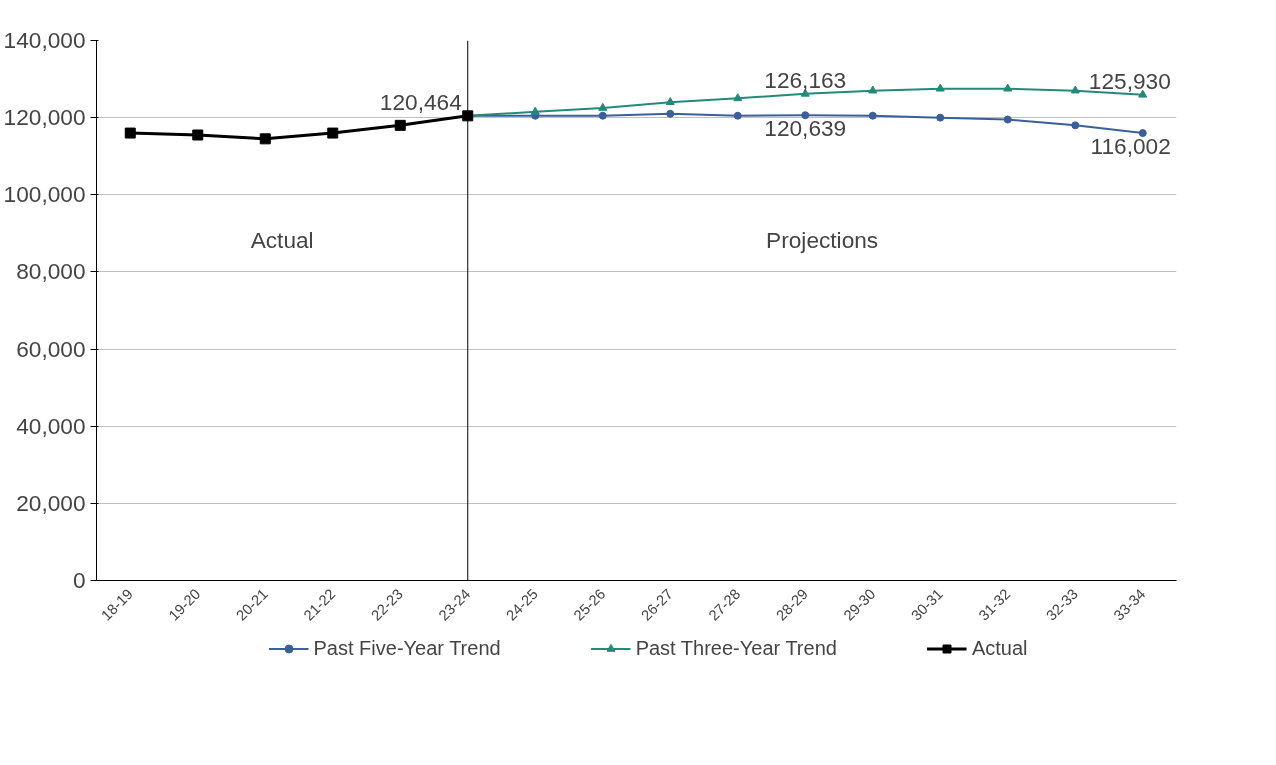 This screenshot has height=765, width=1276. I want to click on y-tick-label: 0, so click(79, 580).